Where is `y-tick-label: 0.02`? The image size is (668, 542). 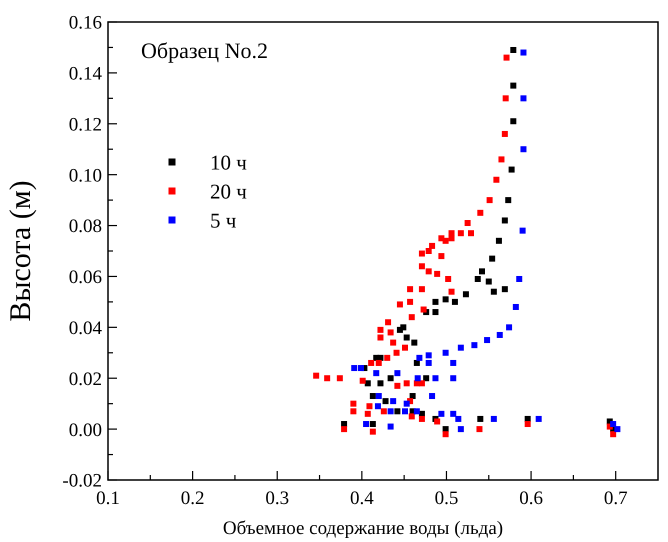 y-tick-label: 0.02 is located at coordinates (85, 379).